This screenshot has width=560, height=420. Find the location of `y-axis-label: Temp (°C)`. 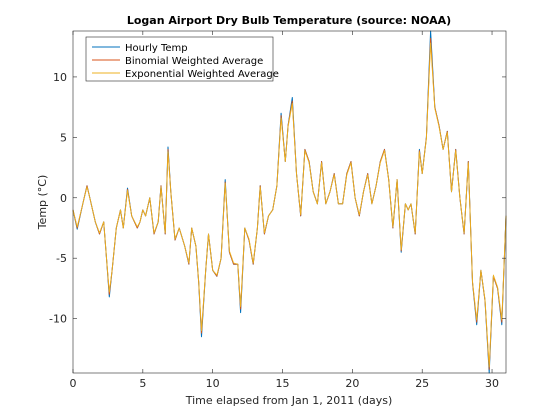

y-axis-label: Temp (°C) is located at coordinates (42, 203).